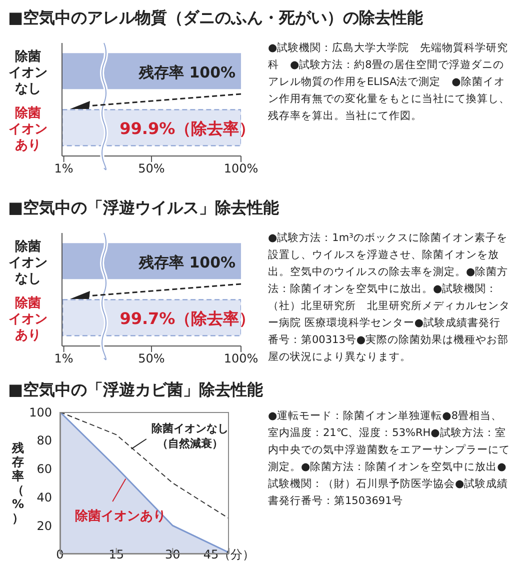 The height and width of the screenshot is (577, 519). I want to click on y-tick-label: 20, so click(44, 525).